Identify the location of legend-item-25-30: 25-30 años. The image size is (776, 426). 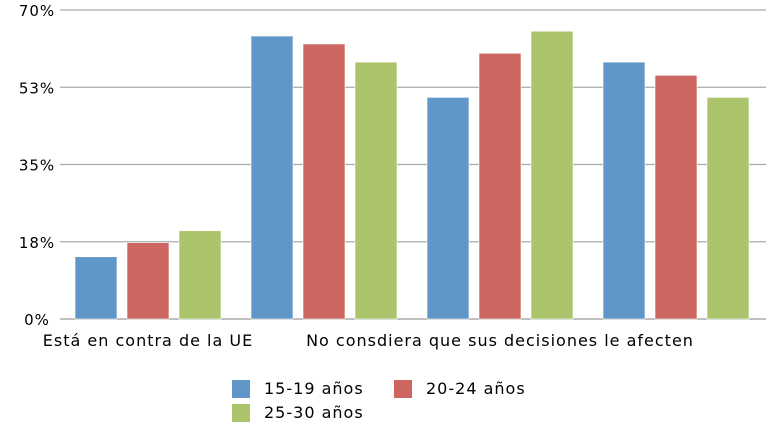
(298, 412).